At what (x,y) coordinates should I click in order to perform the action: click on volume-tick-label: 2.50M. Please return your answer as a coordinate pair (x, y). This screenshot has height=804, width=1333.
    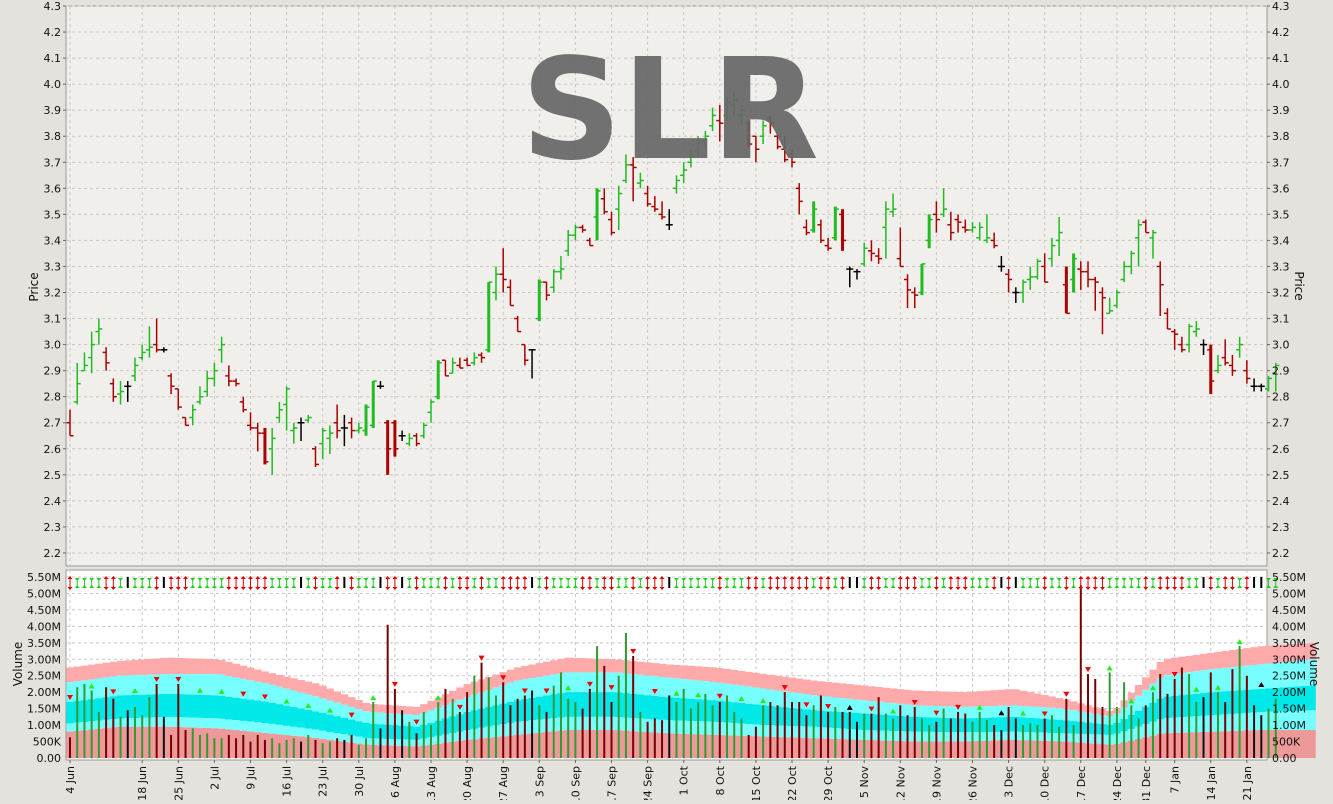
    Looking at the image, I should click on (1289, 676).